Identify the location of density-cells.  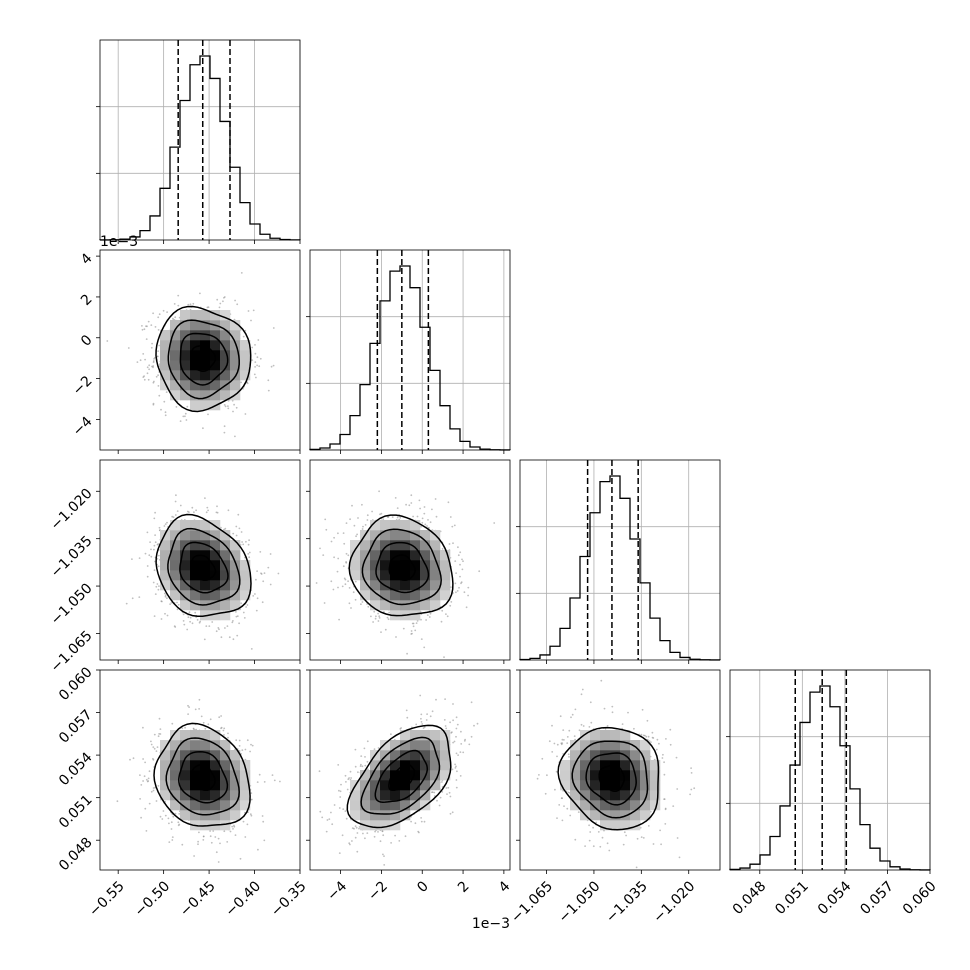
(610, 780).